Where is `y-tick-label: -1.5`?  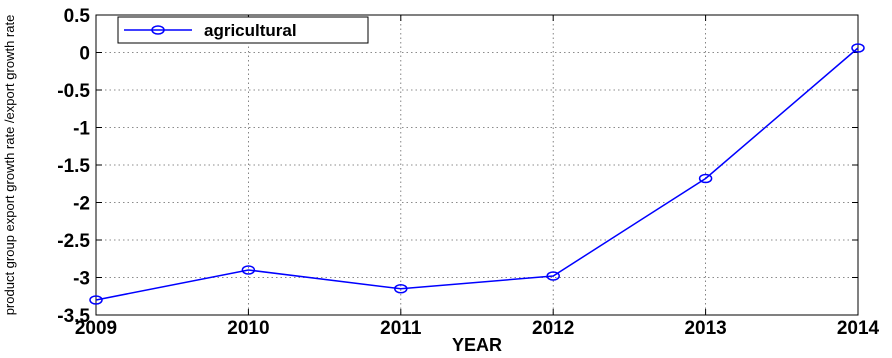 y-tick-label: -1.5 is located at coordinates (73, 166).